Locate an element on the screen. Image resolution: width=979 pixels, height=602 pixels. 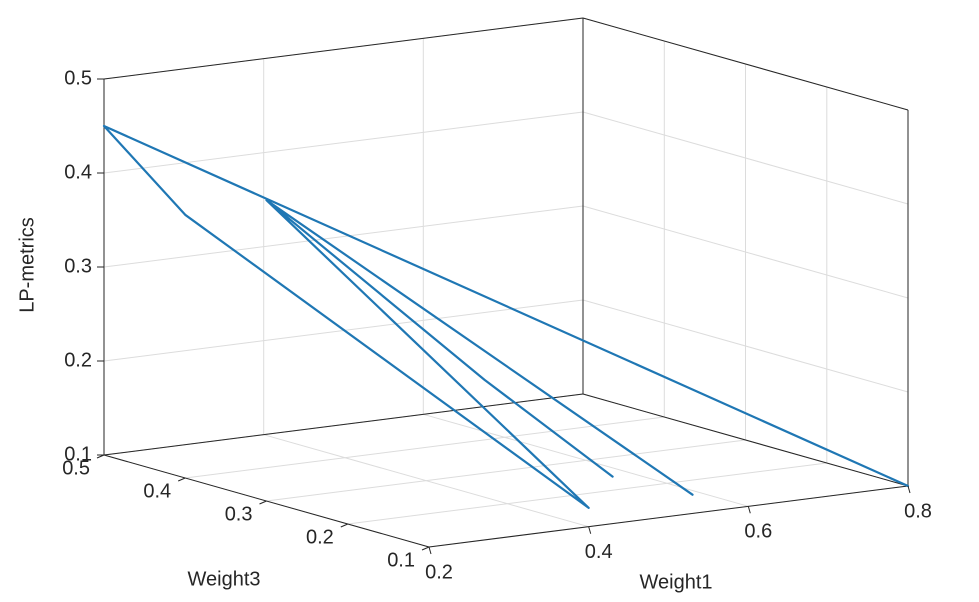
y-tick-label: 0.2 is located at coordinates (320, 537).